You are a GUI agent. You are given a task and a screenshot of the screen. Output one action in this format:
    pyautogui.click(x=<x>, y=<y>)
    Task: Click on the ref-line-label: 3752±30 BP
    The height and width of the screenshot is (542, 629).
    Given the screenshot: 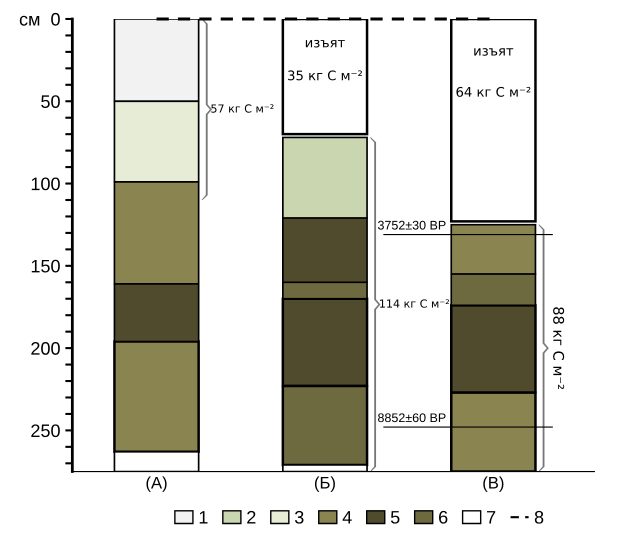 What is the action you would take?
    pyautogui.click(x=412, y=225)
    